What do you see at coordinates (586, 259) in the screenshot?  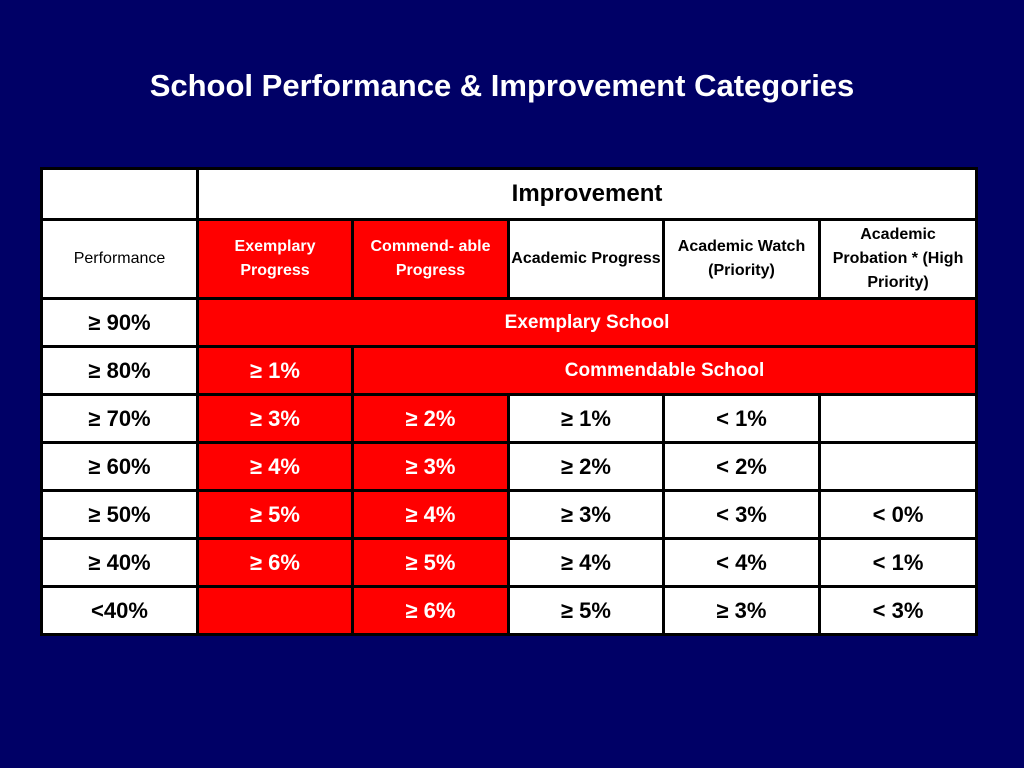 I see `column-header-academic-progress: Academic Progress` at bounding box center [586, 259].